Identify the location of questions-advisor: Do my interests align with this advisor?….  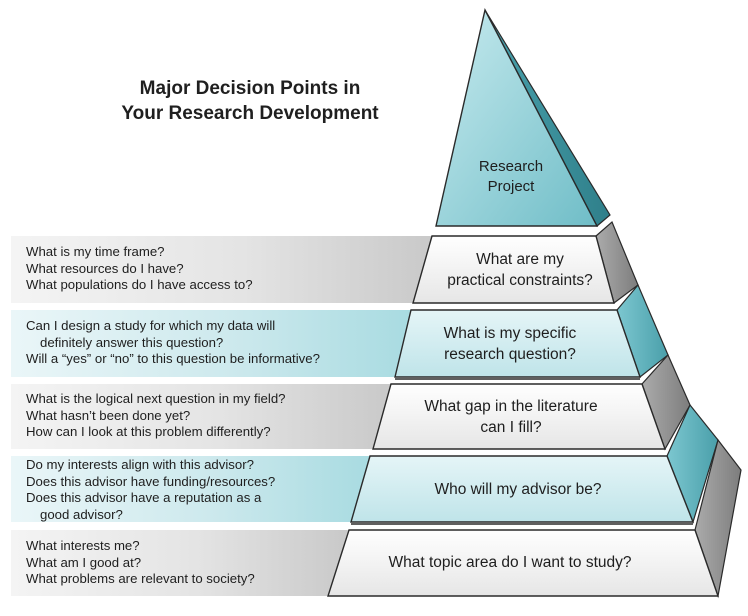
(150, 490).